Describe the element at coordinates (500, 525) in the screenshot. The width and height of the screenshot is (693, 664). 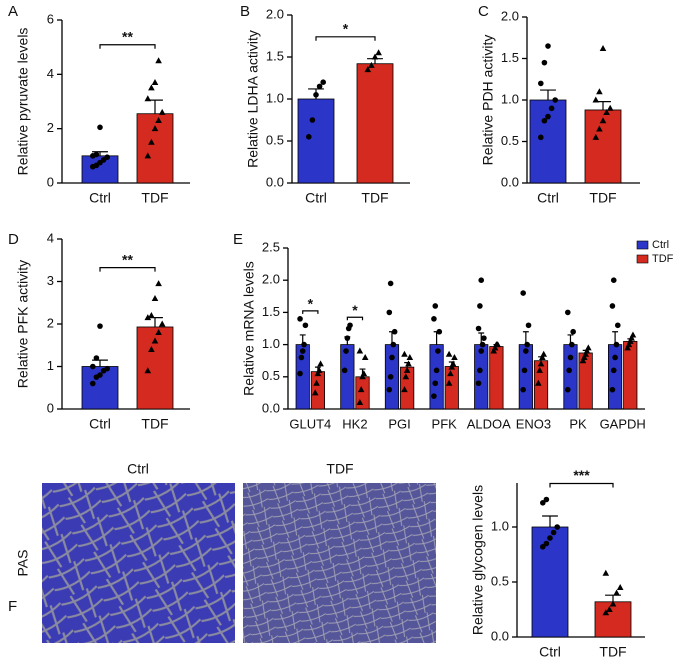
I see `y-tick-label: 1.0` at that location.